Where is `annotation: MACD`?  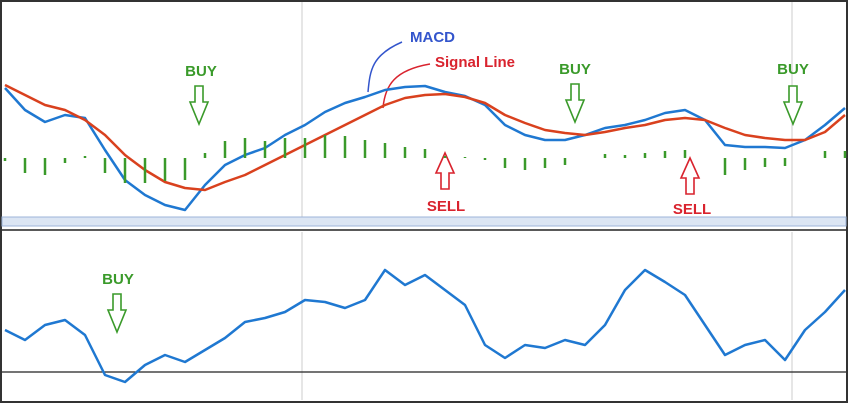 annotation: MACD is located at coordinates (432, 37).